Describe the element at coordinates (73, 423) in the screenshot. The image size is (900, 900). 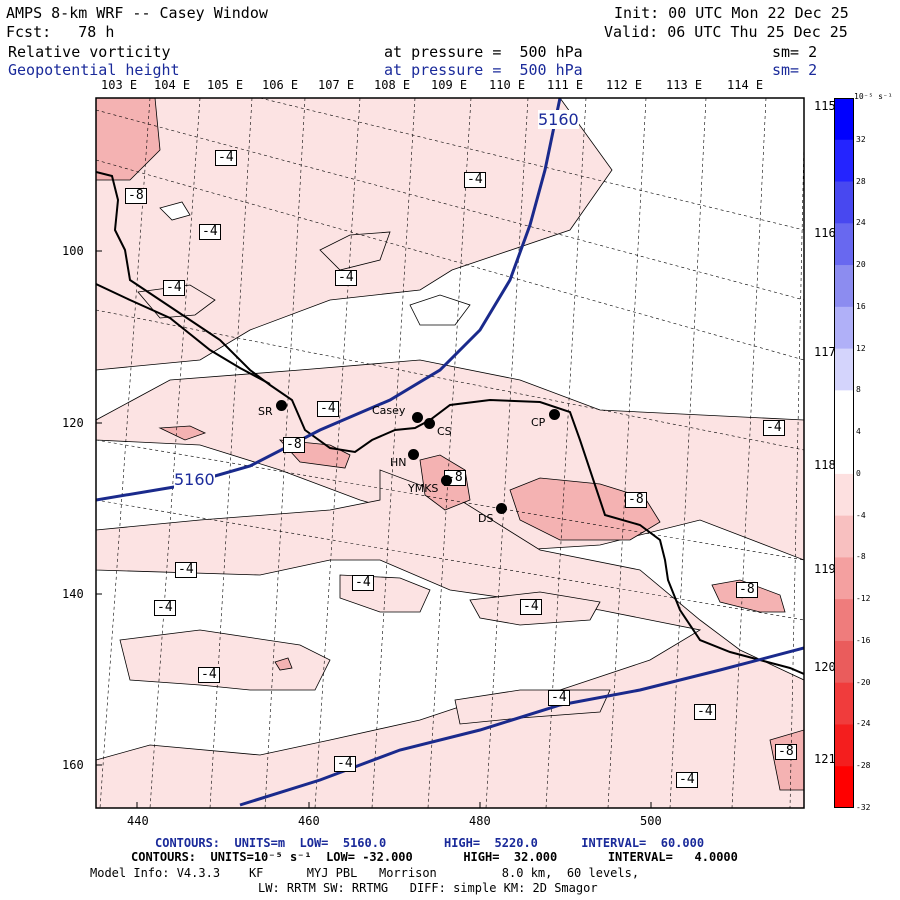
I see `y-tick-label: 120` at that location.